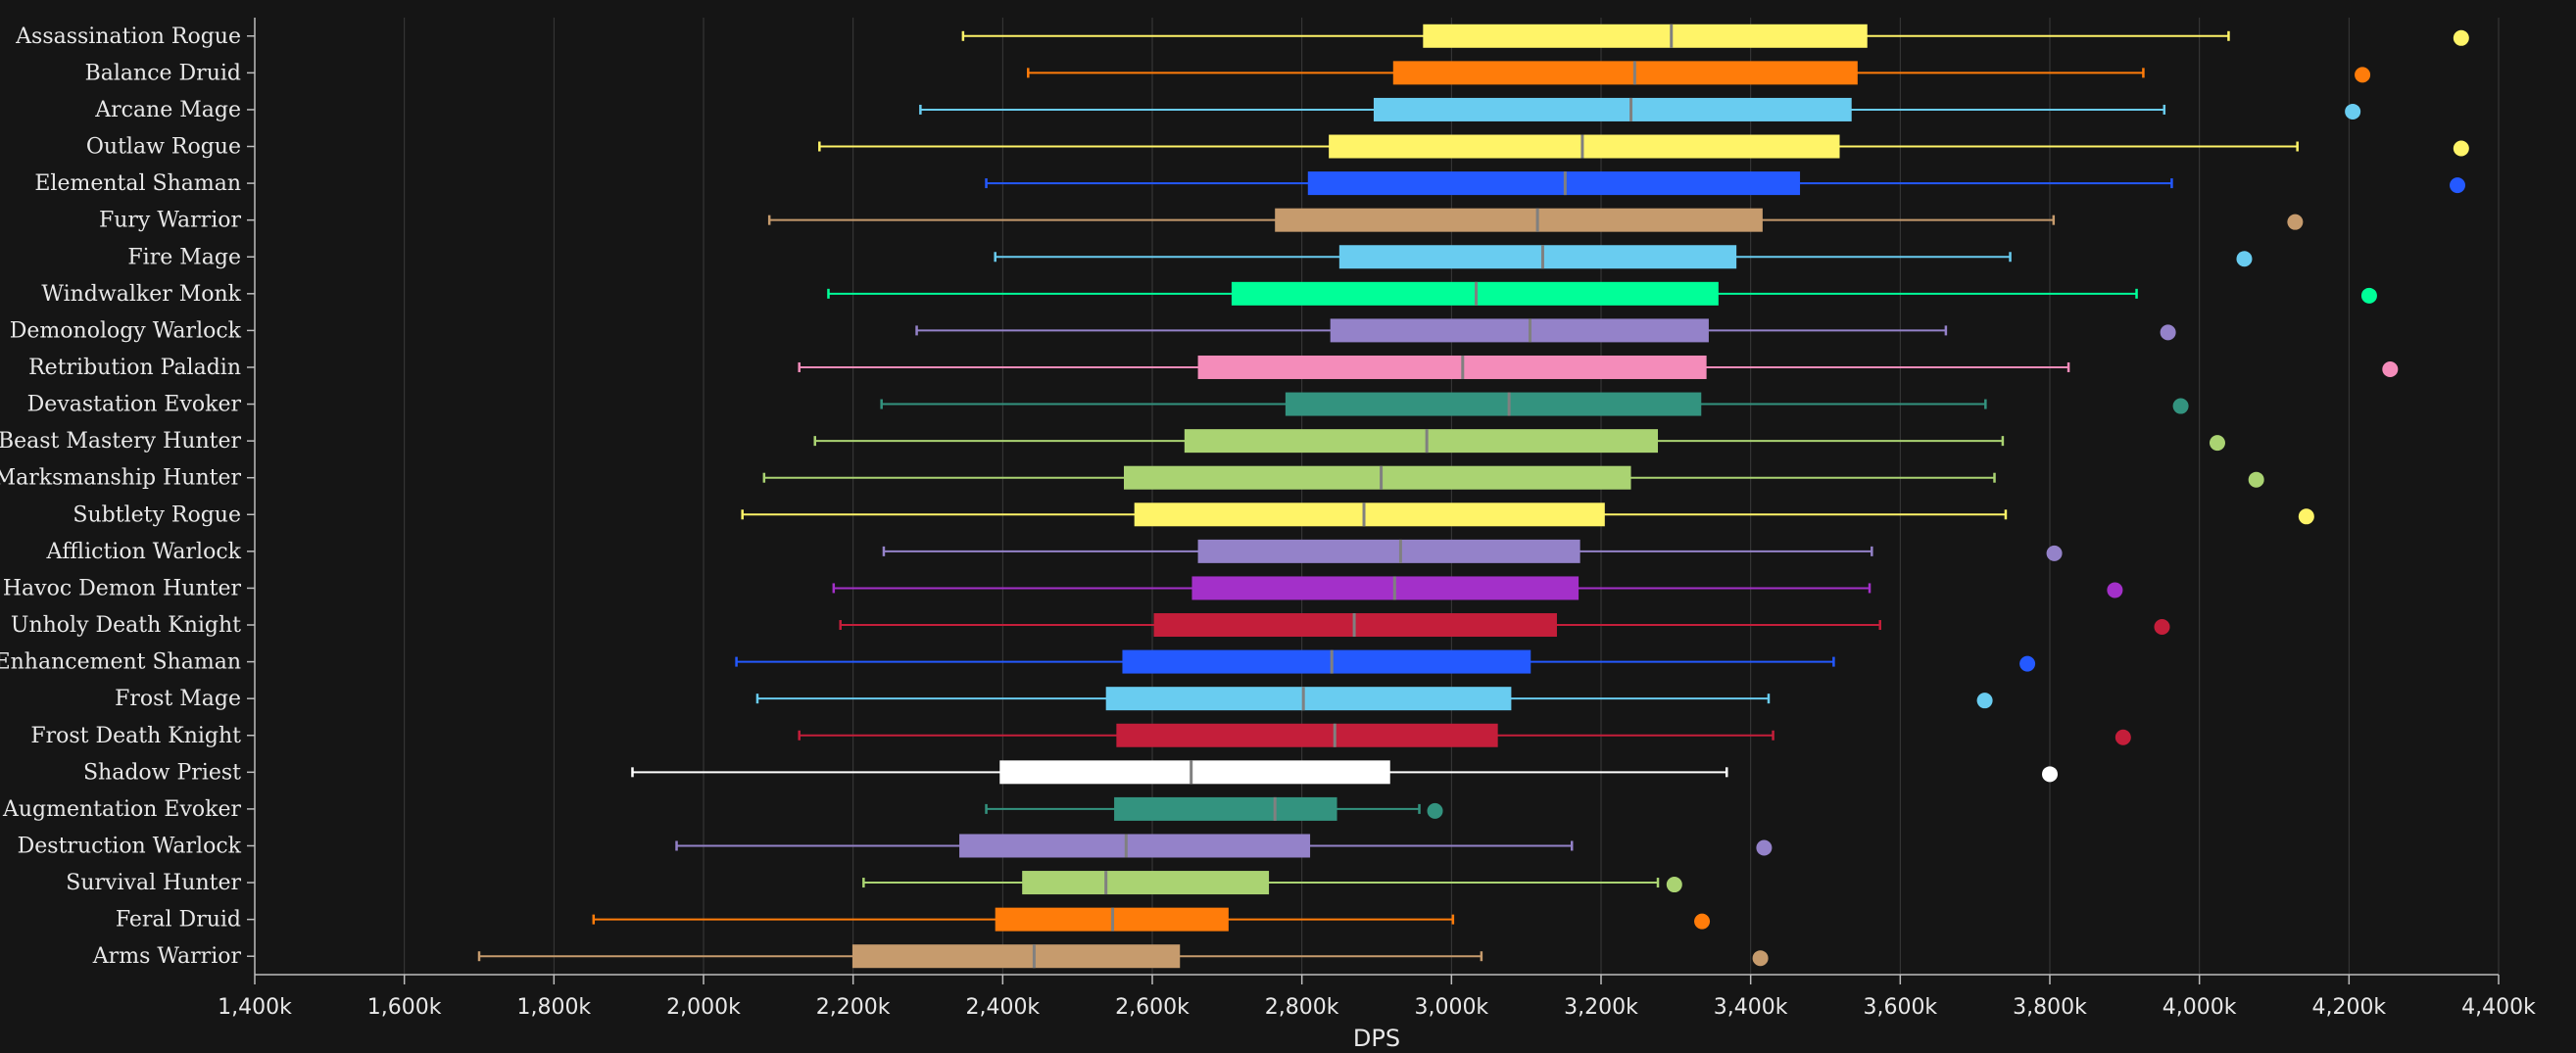  Describe the element at coordinates (167, 956) in the screenshot. I see `category-label: Arms Warrior` at that location.